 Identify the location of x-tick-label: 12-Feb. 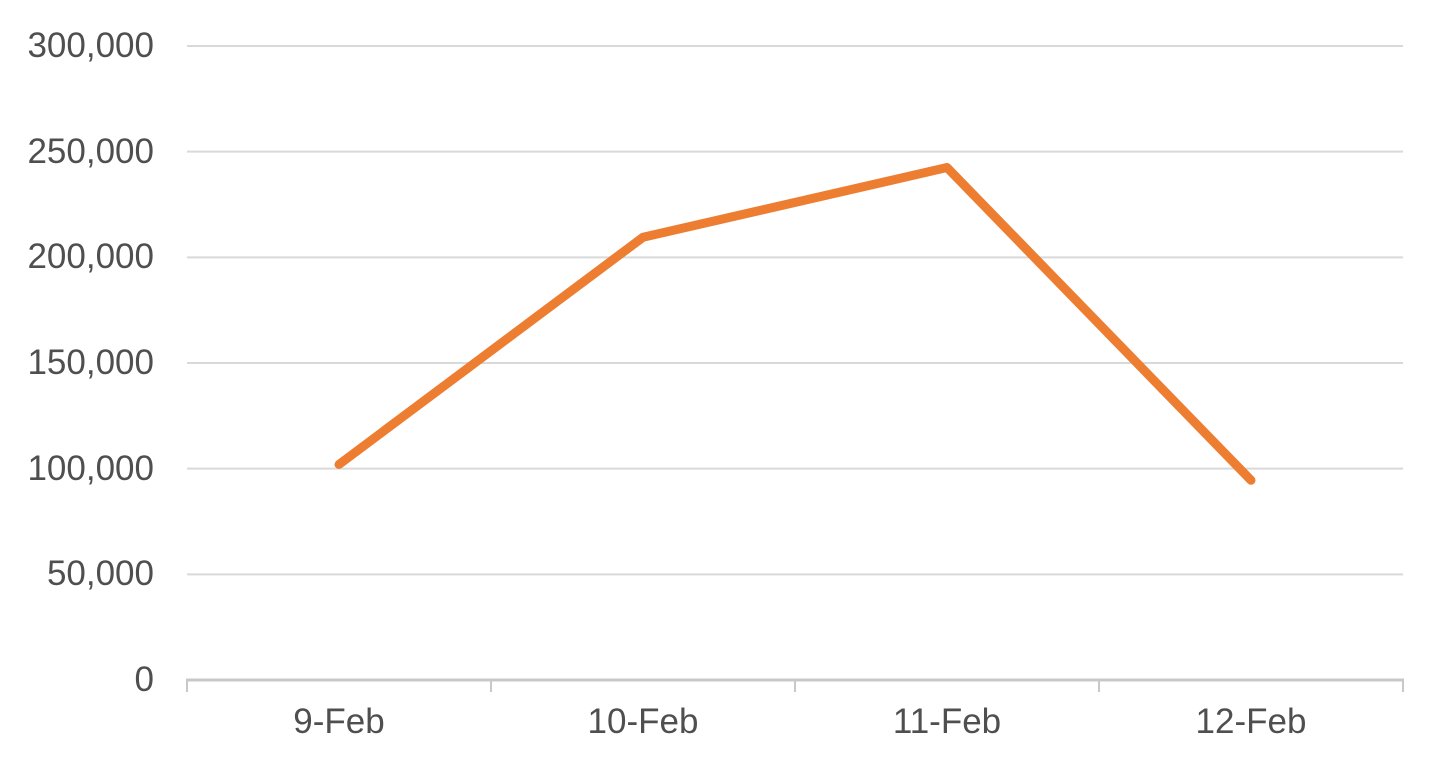
(1251, 721).